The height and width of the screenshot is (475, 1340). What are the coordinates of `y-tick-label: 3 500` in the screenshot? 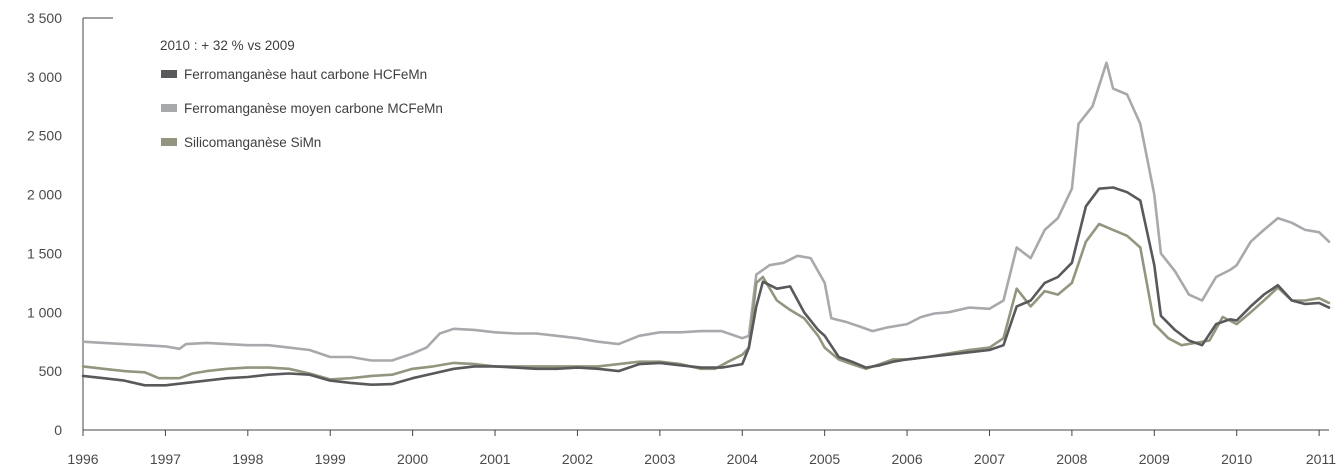 It's located at (44, 18).